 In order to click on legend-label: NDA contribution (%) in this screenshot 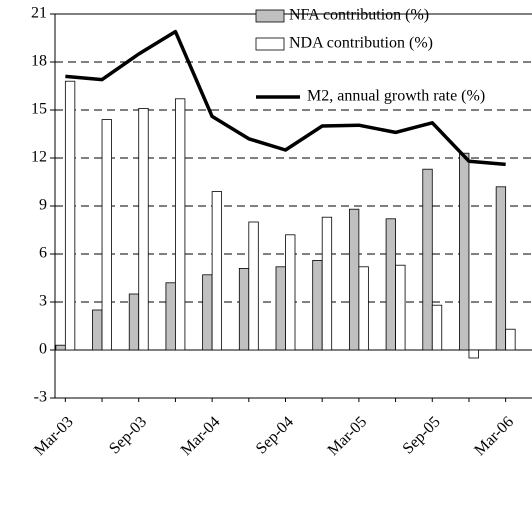, I will do `click(361, 43)`.